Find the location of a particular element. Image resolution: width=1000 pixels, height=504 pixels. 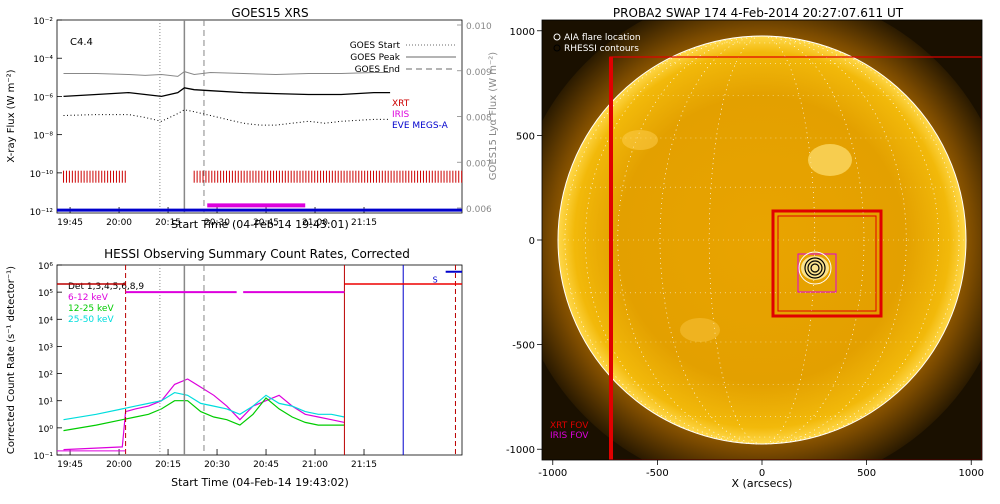

hessi-series-line is located at coordinates (204, 414).